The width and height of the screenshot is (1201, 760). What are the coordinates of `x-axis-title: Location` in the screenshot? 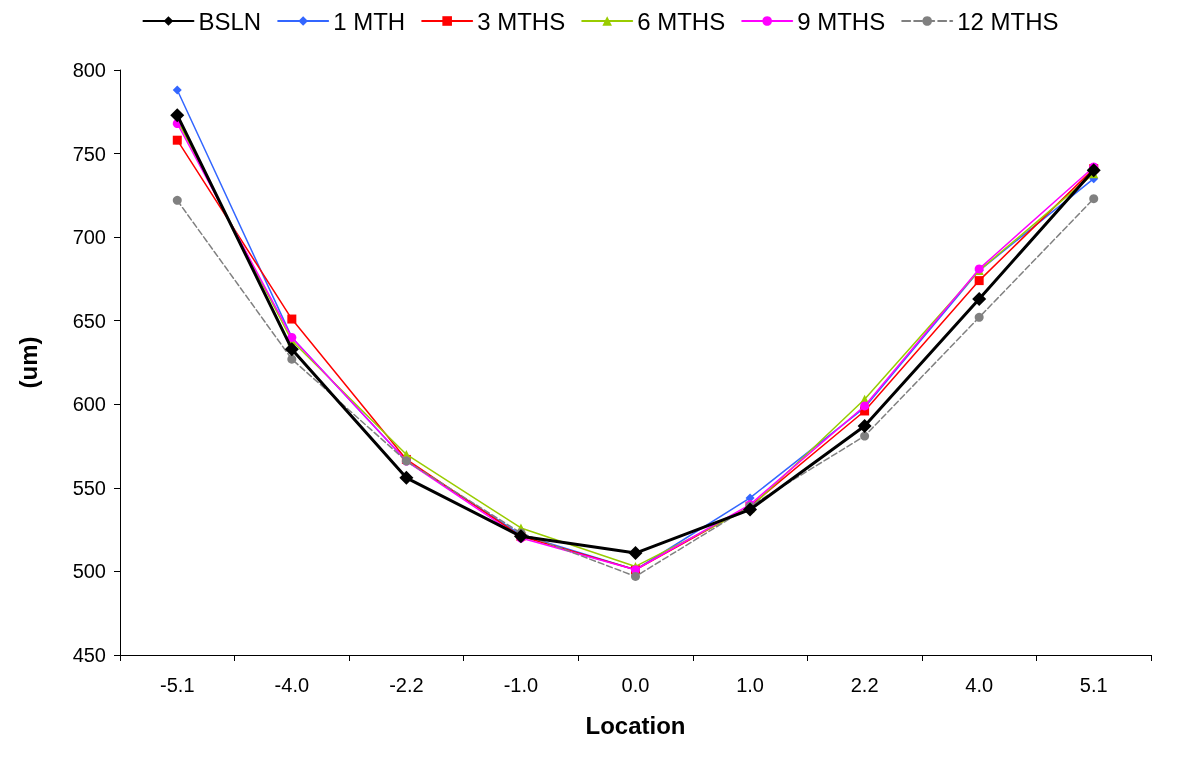 It's located at (635, 725).